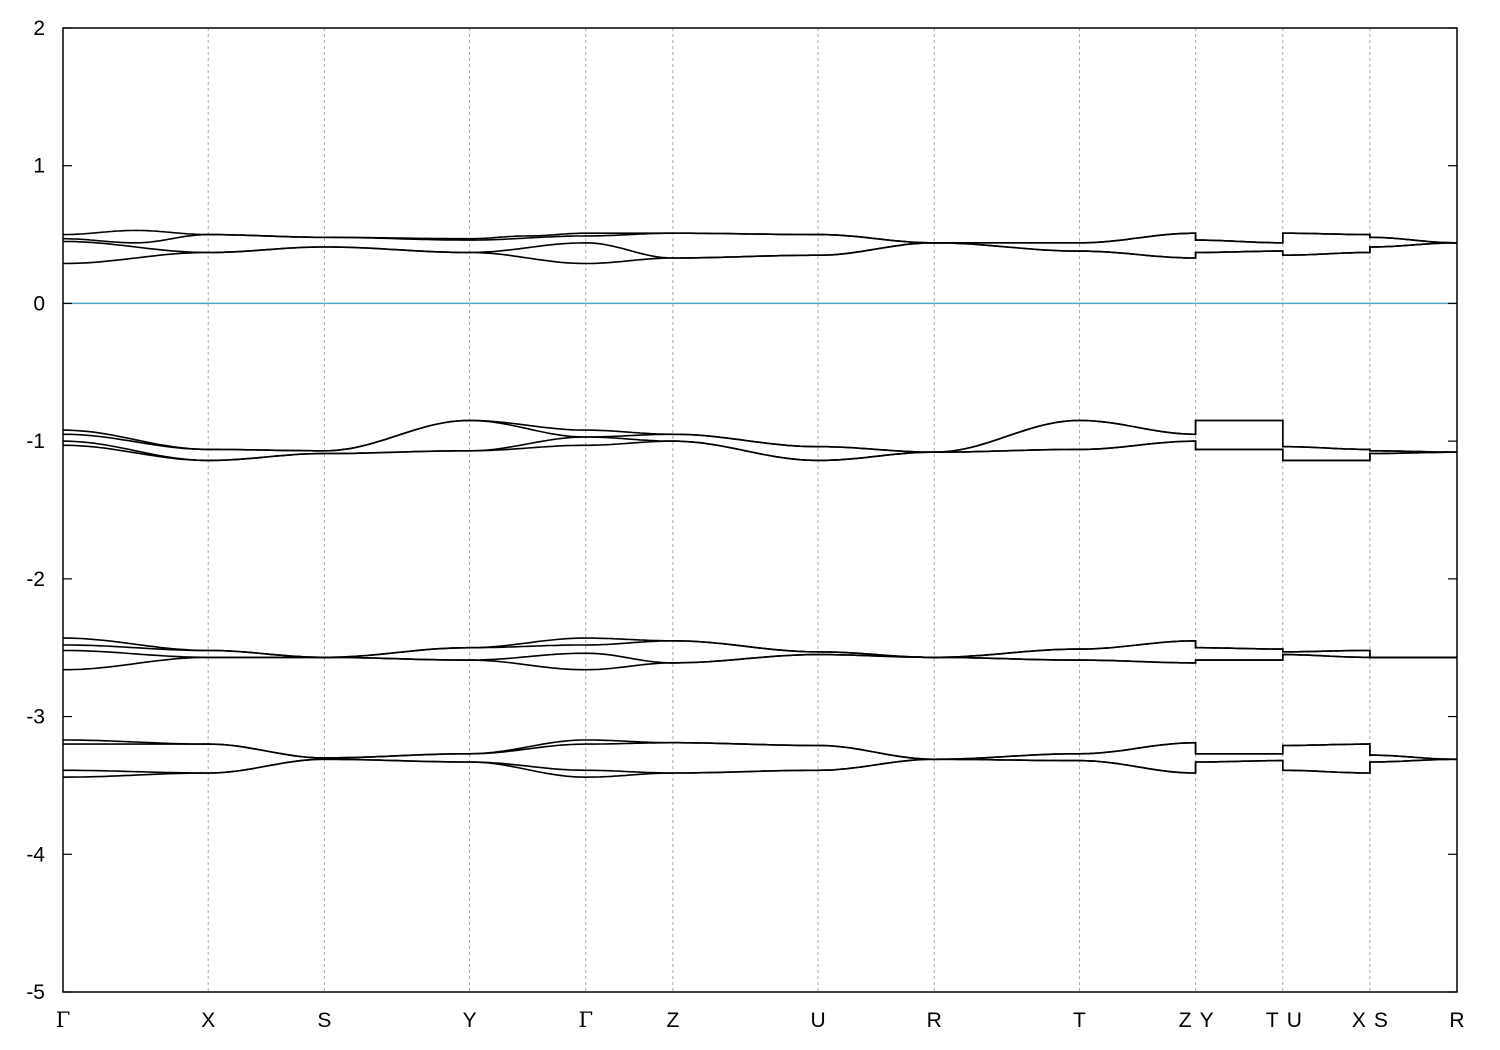 Image resolution: width=1500 pixels, height=1050 pixels. What do you see at coordinates (39, 28) in the screenshot?
I see `y-tick-label: 2` at bounding box center [39, 28].